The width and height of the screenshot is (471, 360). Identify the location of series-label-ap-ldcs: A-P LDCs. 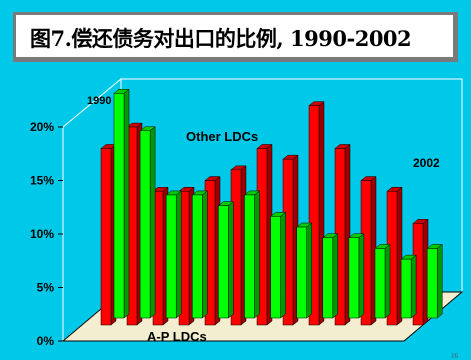
(177, 336).